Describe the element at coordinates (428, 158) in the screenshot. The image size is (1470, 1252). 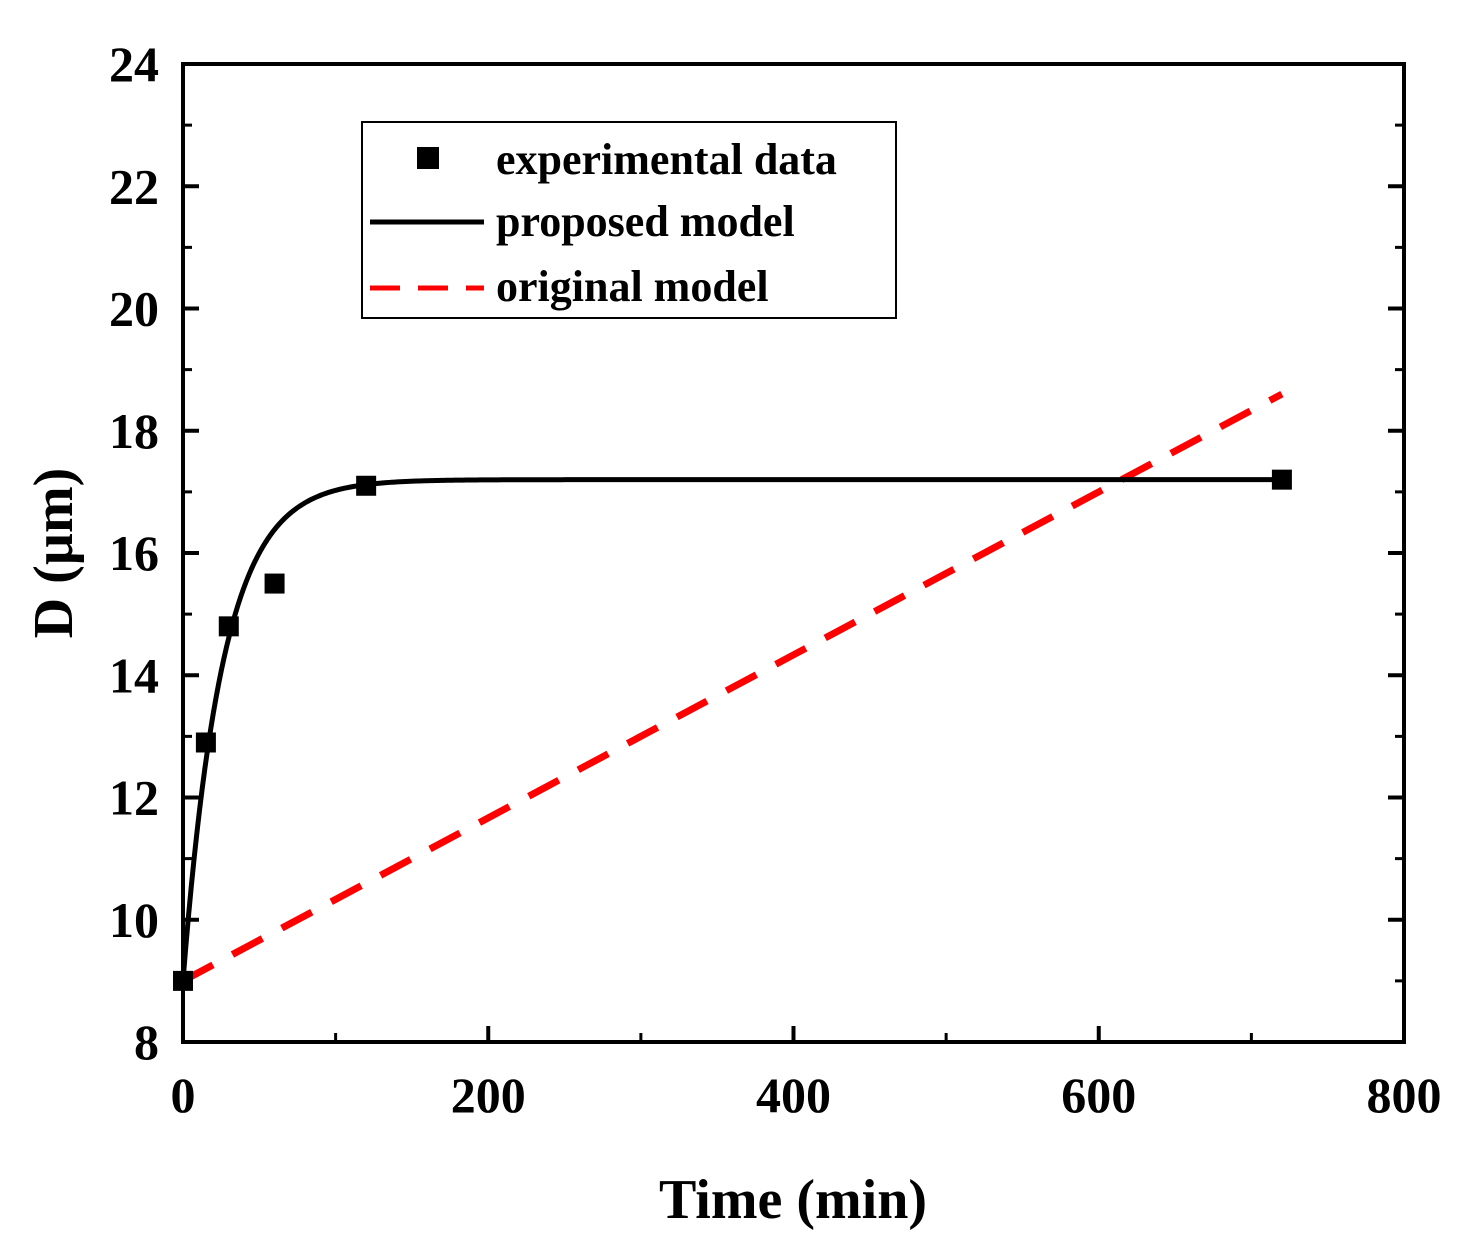
I see `legend-marker-experimental` at that location.